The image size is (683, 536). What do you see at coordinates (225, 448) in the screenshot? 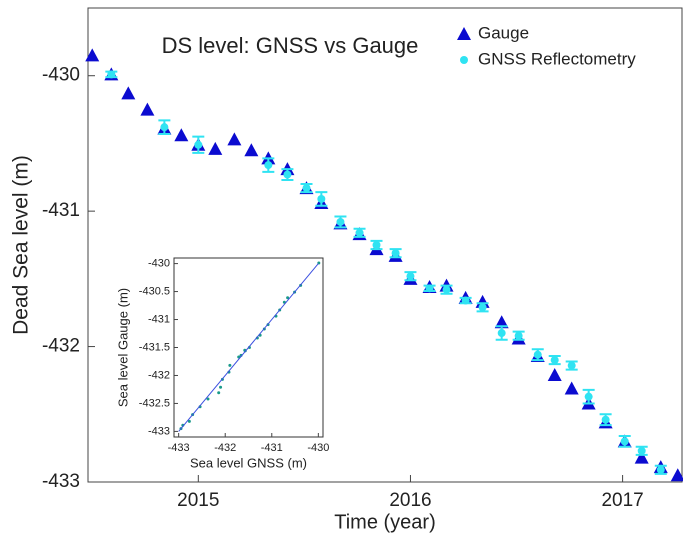
I see `x-tick-label: -432` at bounding box center [225, 448].